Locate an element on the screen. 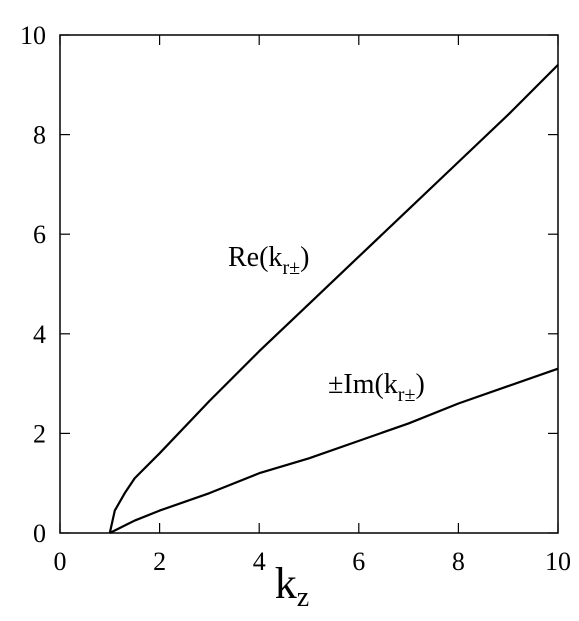  x-tick-label: 8 is located at coordinates (458, 561).